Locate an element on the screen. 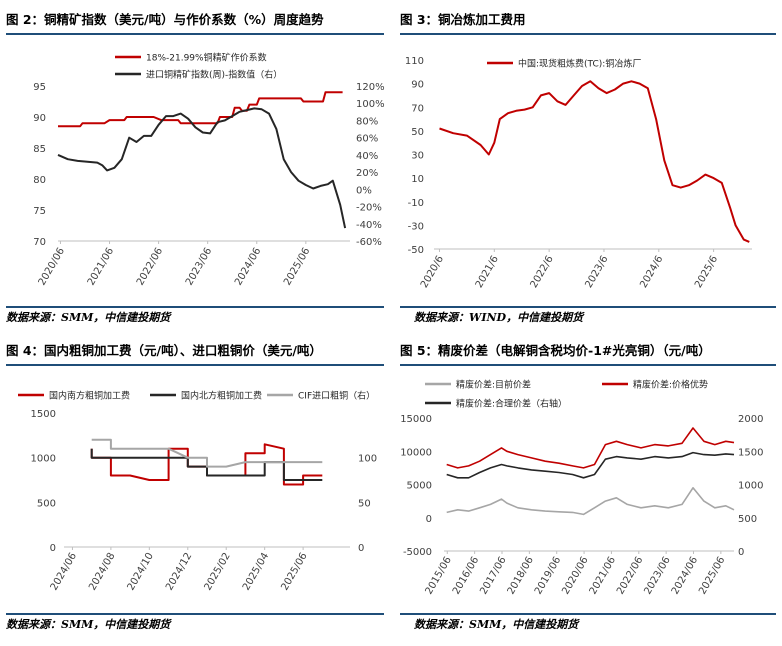 Image resolution: width=782 pixels, height=646 pixels. y-right-tick-label: 120% is located at coordinates (370, 87).